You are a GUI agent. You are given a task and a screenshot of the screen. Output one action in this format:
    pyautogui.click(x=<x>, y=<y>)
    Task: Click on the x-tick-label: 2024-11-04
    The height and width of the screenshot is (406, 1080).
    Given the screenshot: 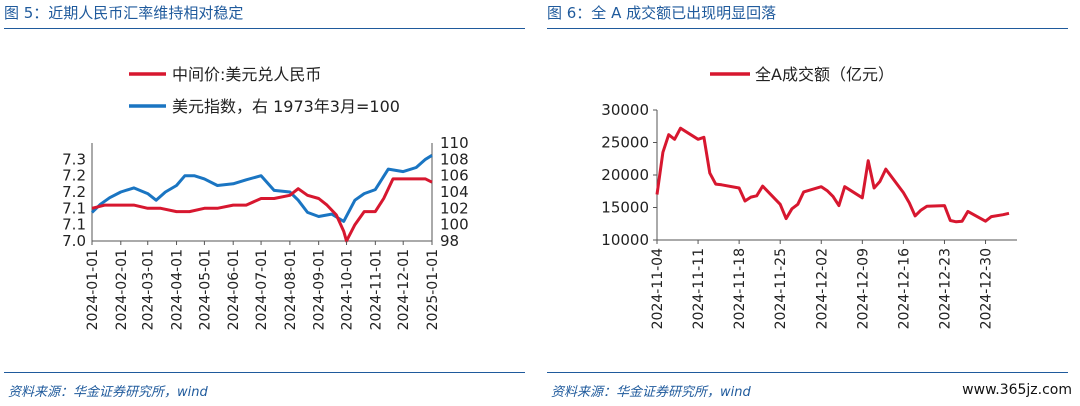 What is the action you would take?
    pyautogui.click(x=658, y=288)
    